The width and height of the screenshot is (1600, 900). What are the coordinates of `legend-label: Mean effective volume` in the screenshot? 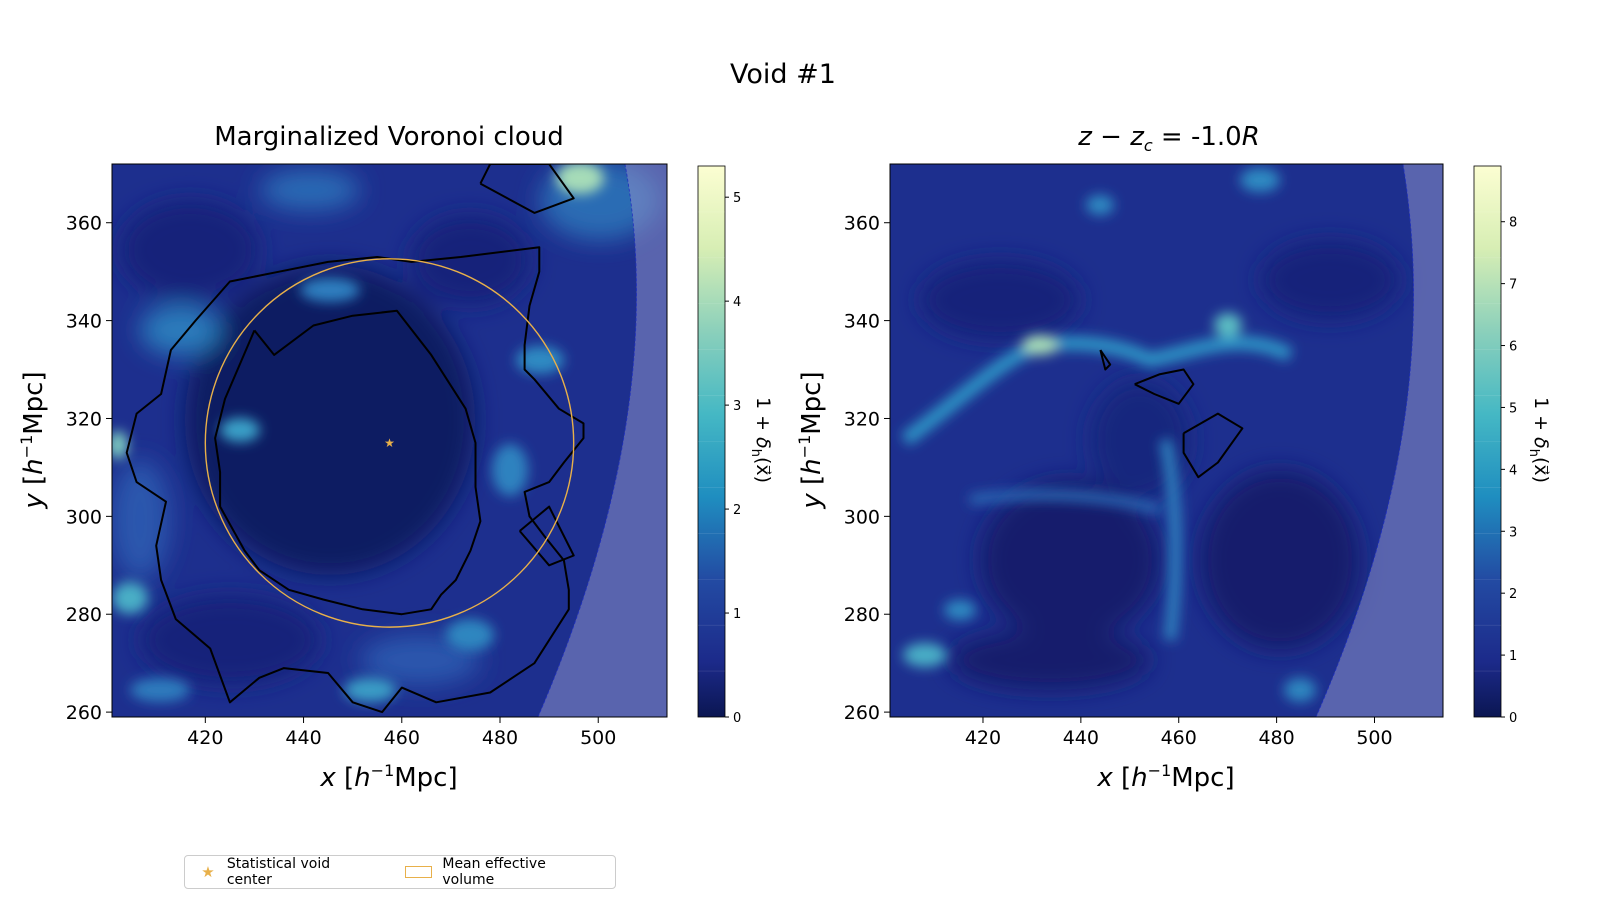 It's located at (494, 872).